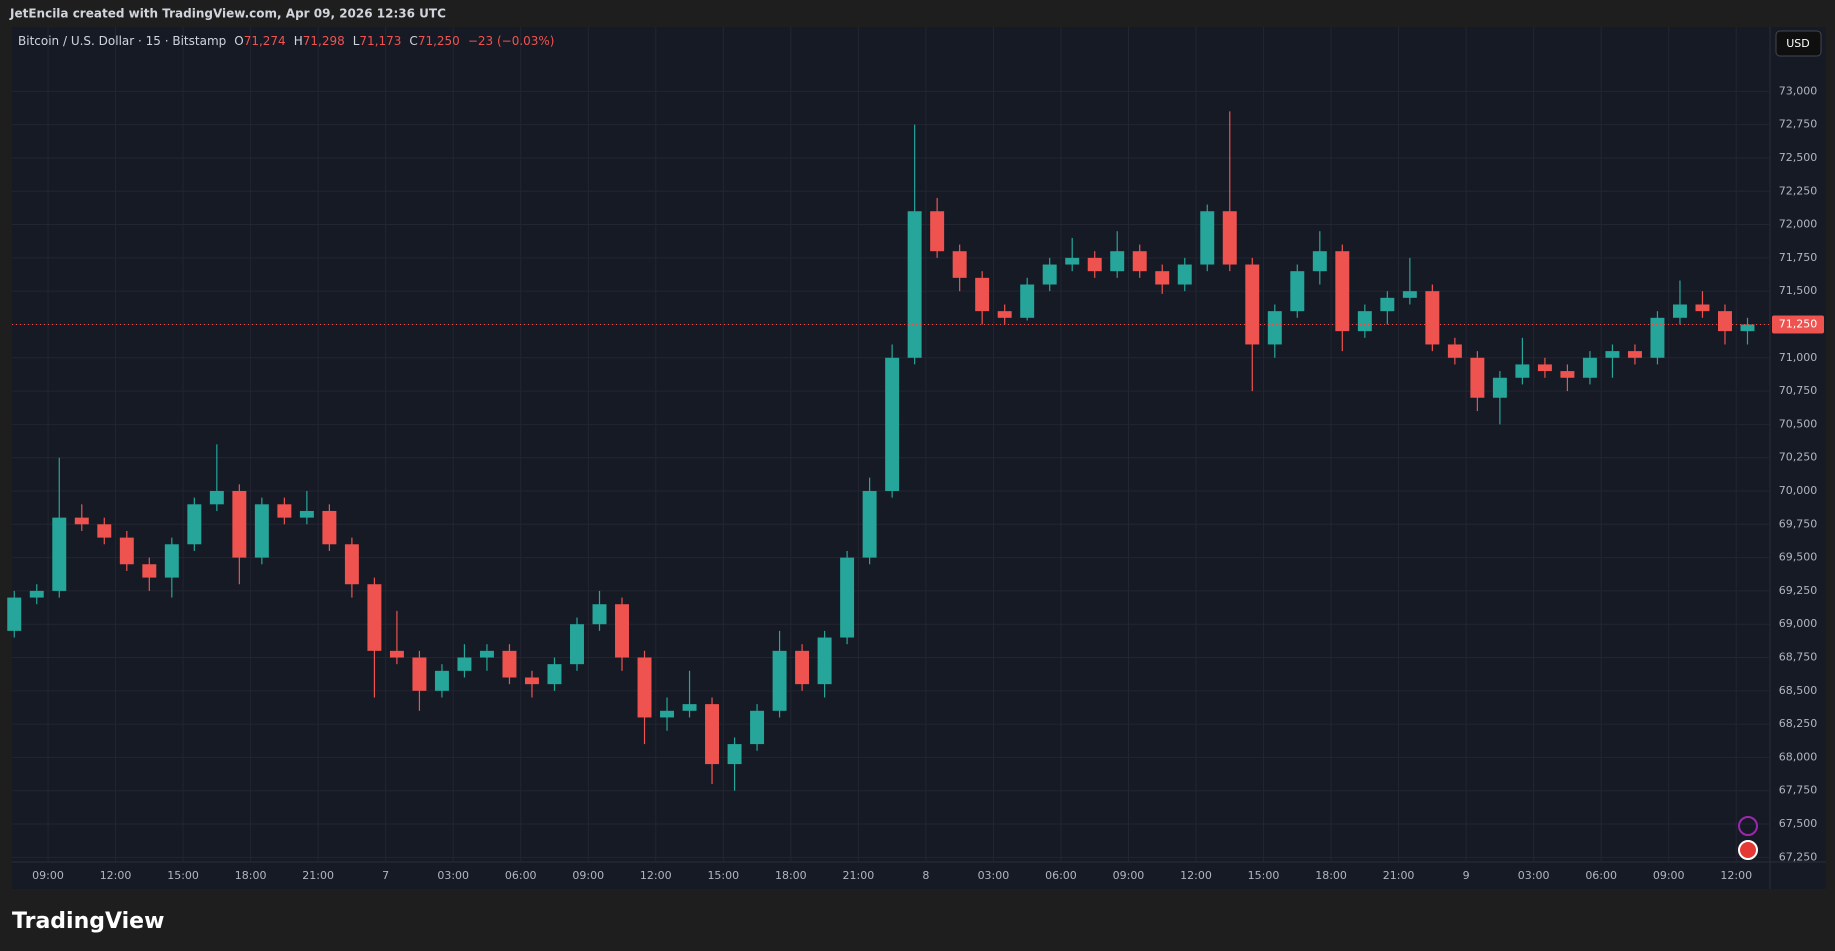 The width and height of the screenshot is (1835, 951). Describe the element at coordinates (1798, 756) in the screenshot. I see `y-tick-label: 68,000` at that location.